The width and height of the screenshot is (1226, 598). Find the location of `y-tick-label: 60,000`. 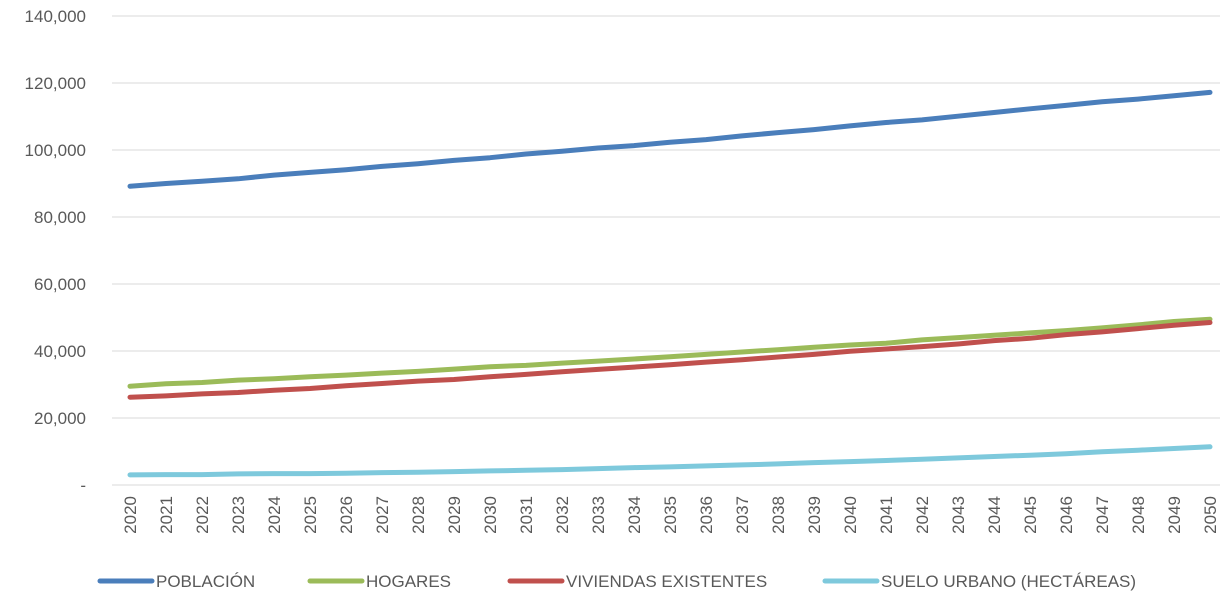

y-tick-label: 60,000 is located at coordinates (60, 284).